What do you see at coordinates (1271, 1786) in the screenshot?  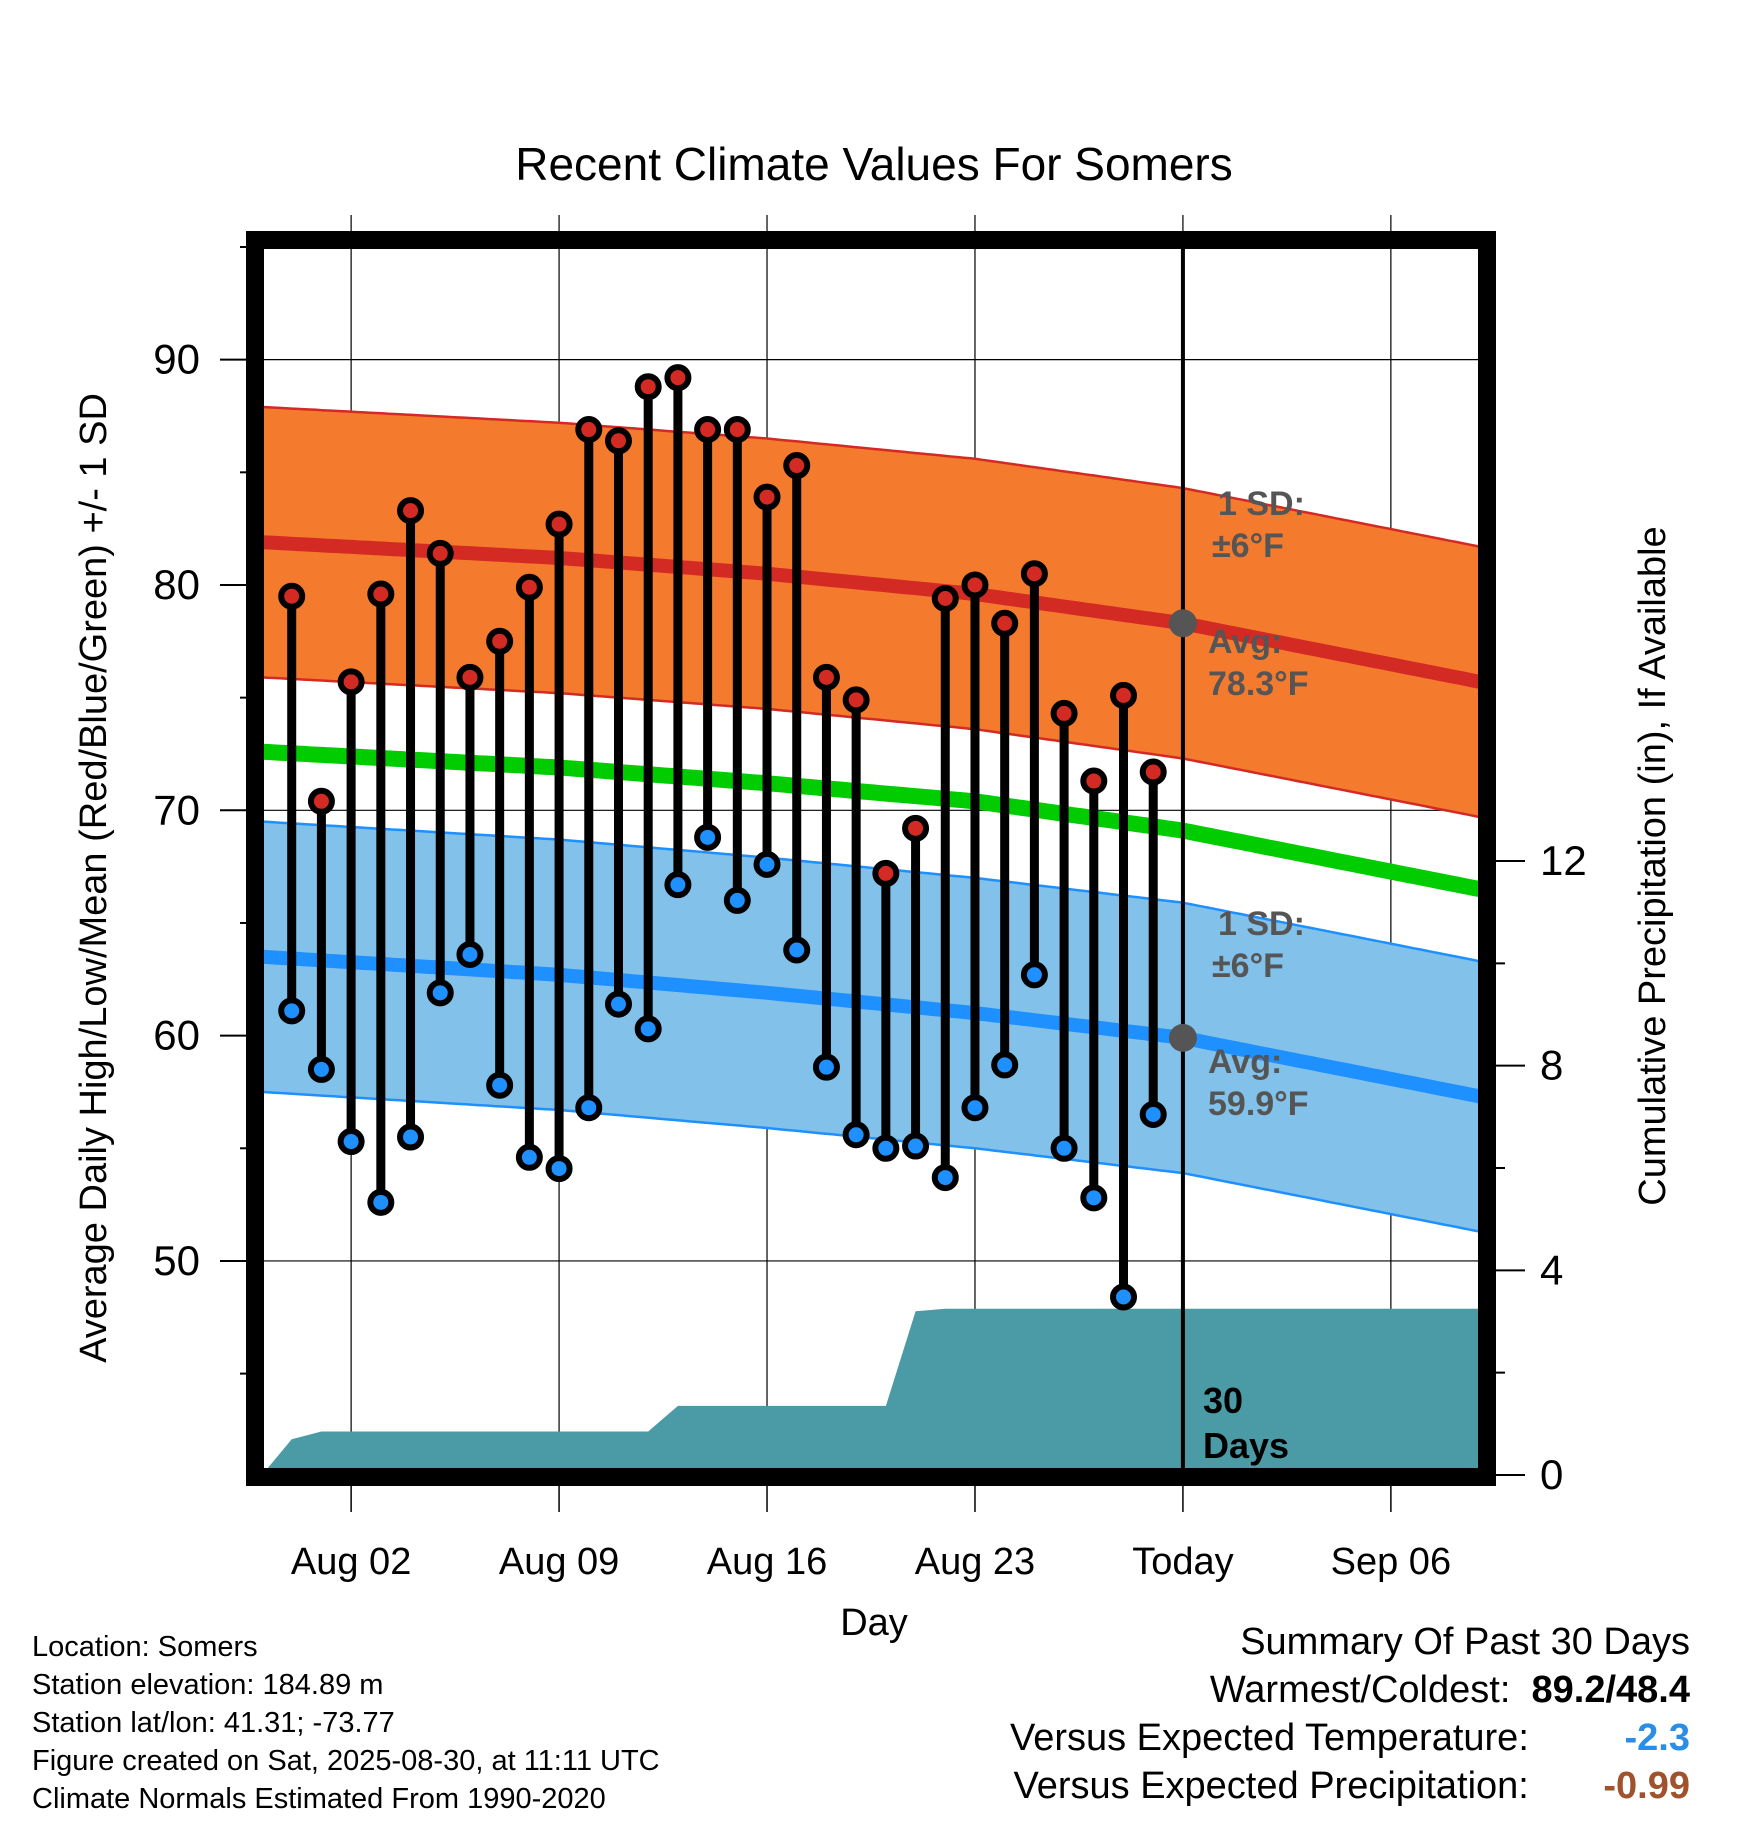 I see `precip-anomaly-label: Versus Expected Precipitation:` at bounding box center [1271, 1786].